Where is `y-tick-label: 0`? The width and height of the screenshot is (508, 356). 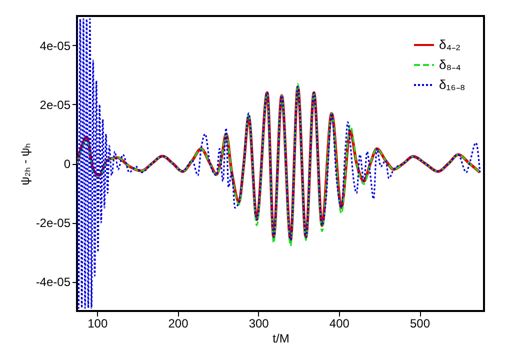 y-tick-label: 0 is located at coordinates (67, 164).